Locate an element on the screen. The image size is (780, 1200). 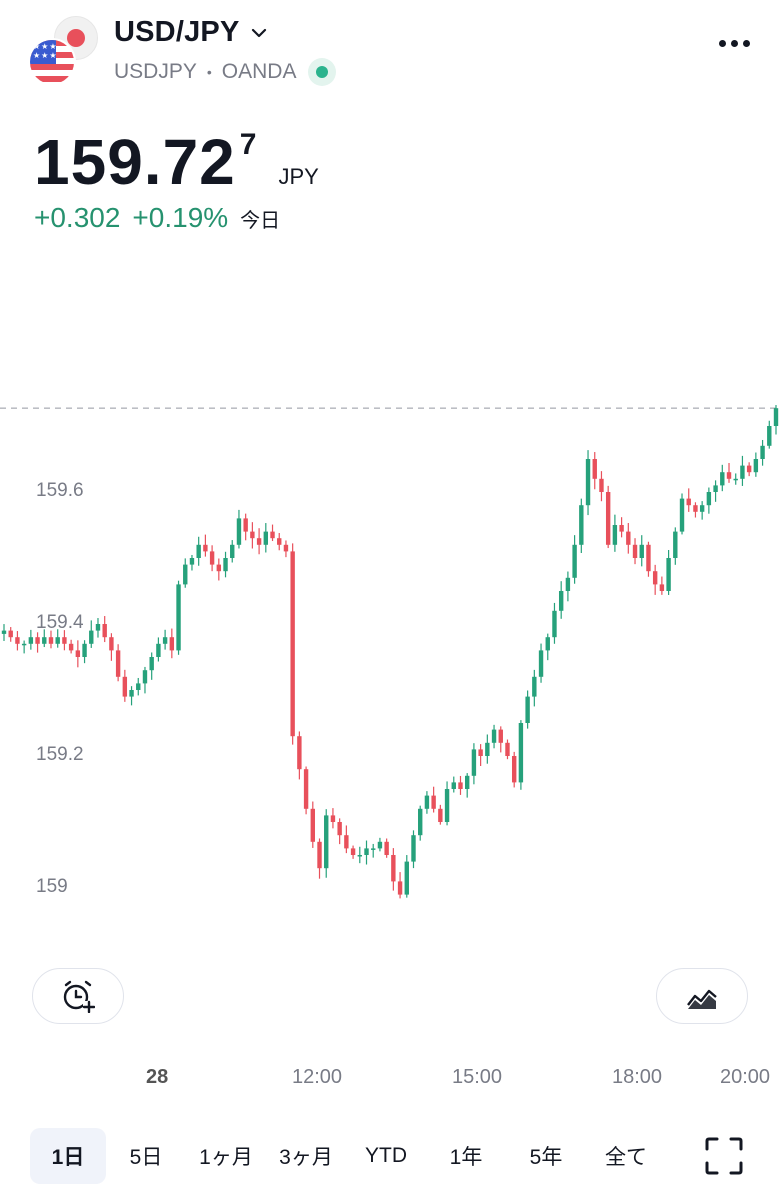
symbol-header: ★★★ ★★★ USD/JPY USDJPY • OANDA is located at coordinates (390, 50).